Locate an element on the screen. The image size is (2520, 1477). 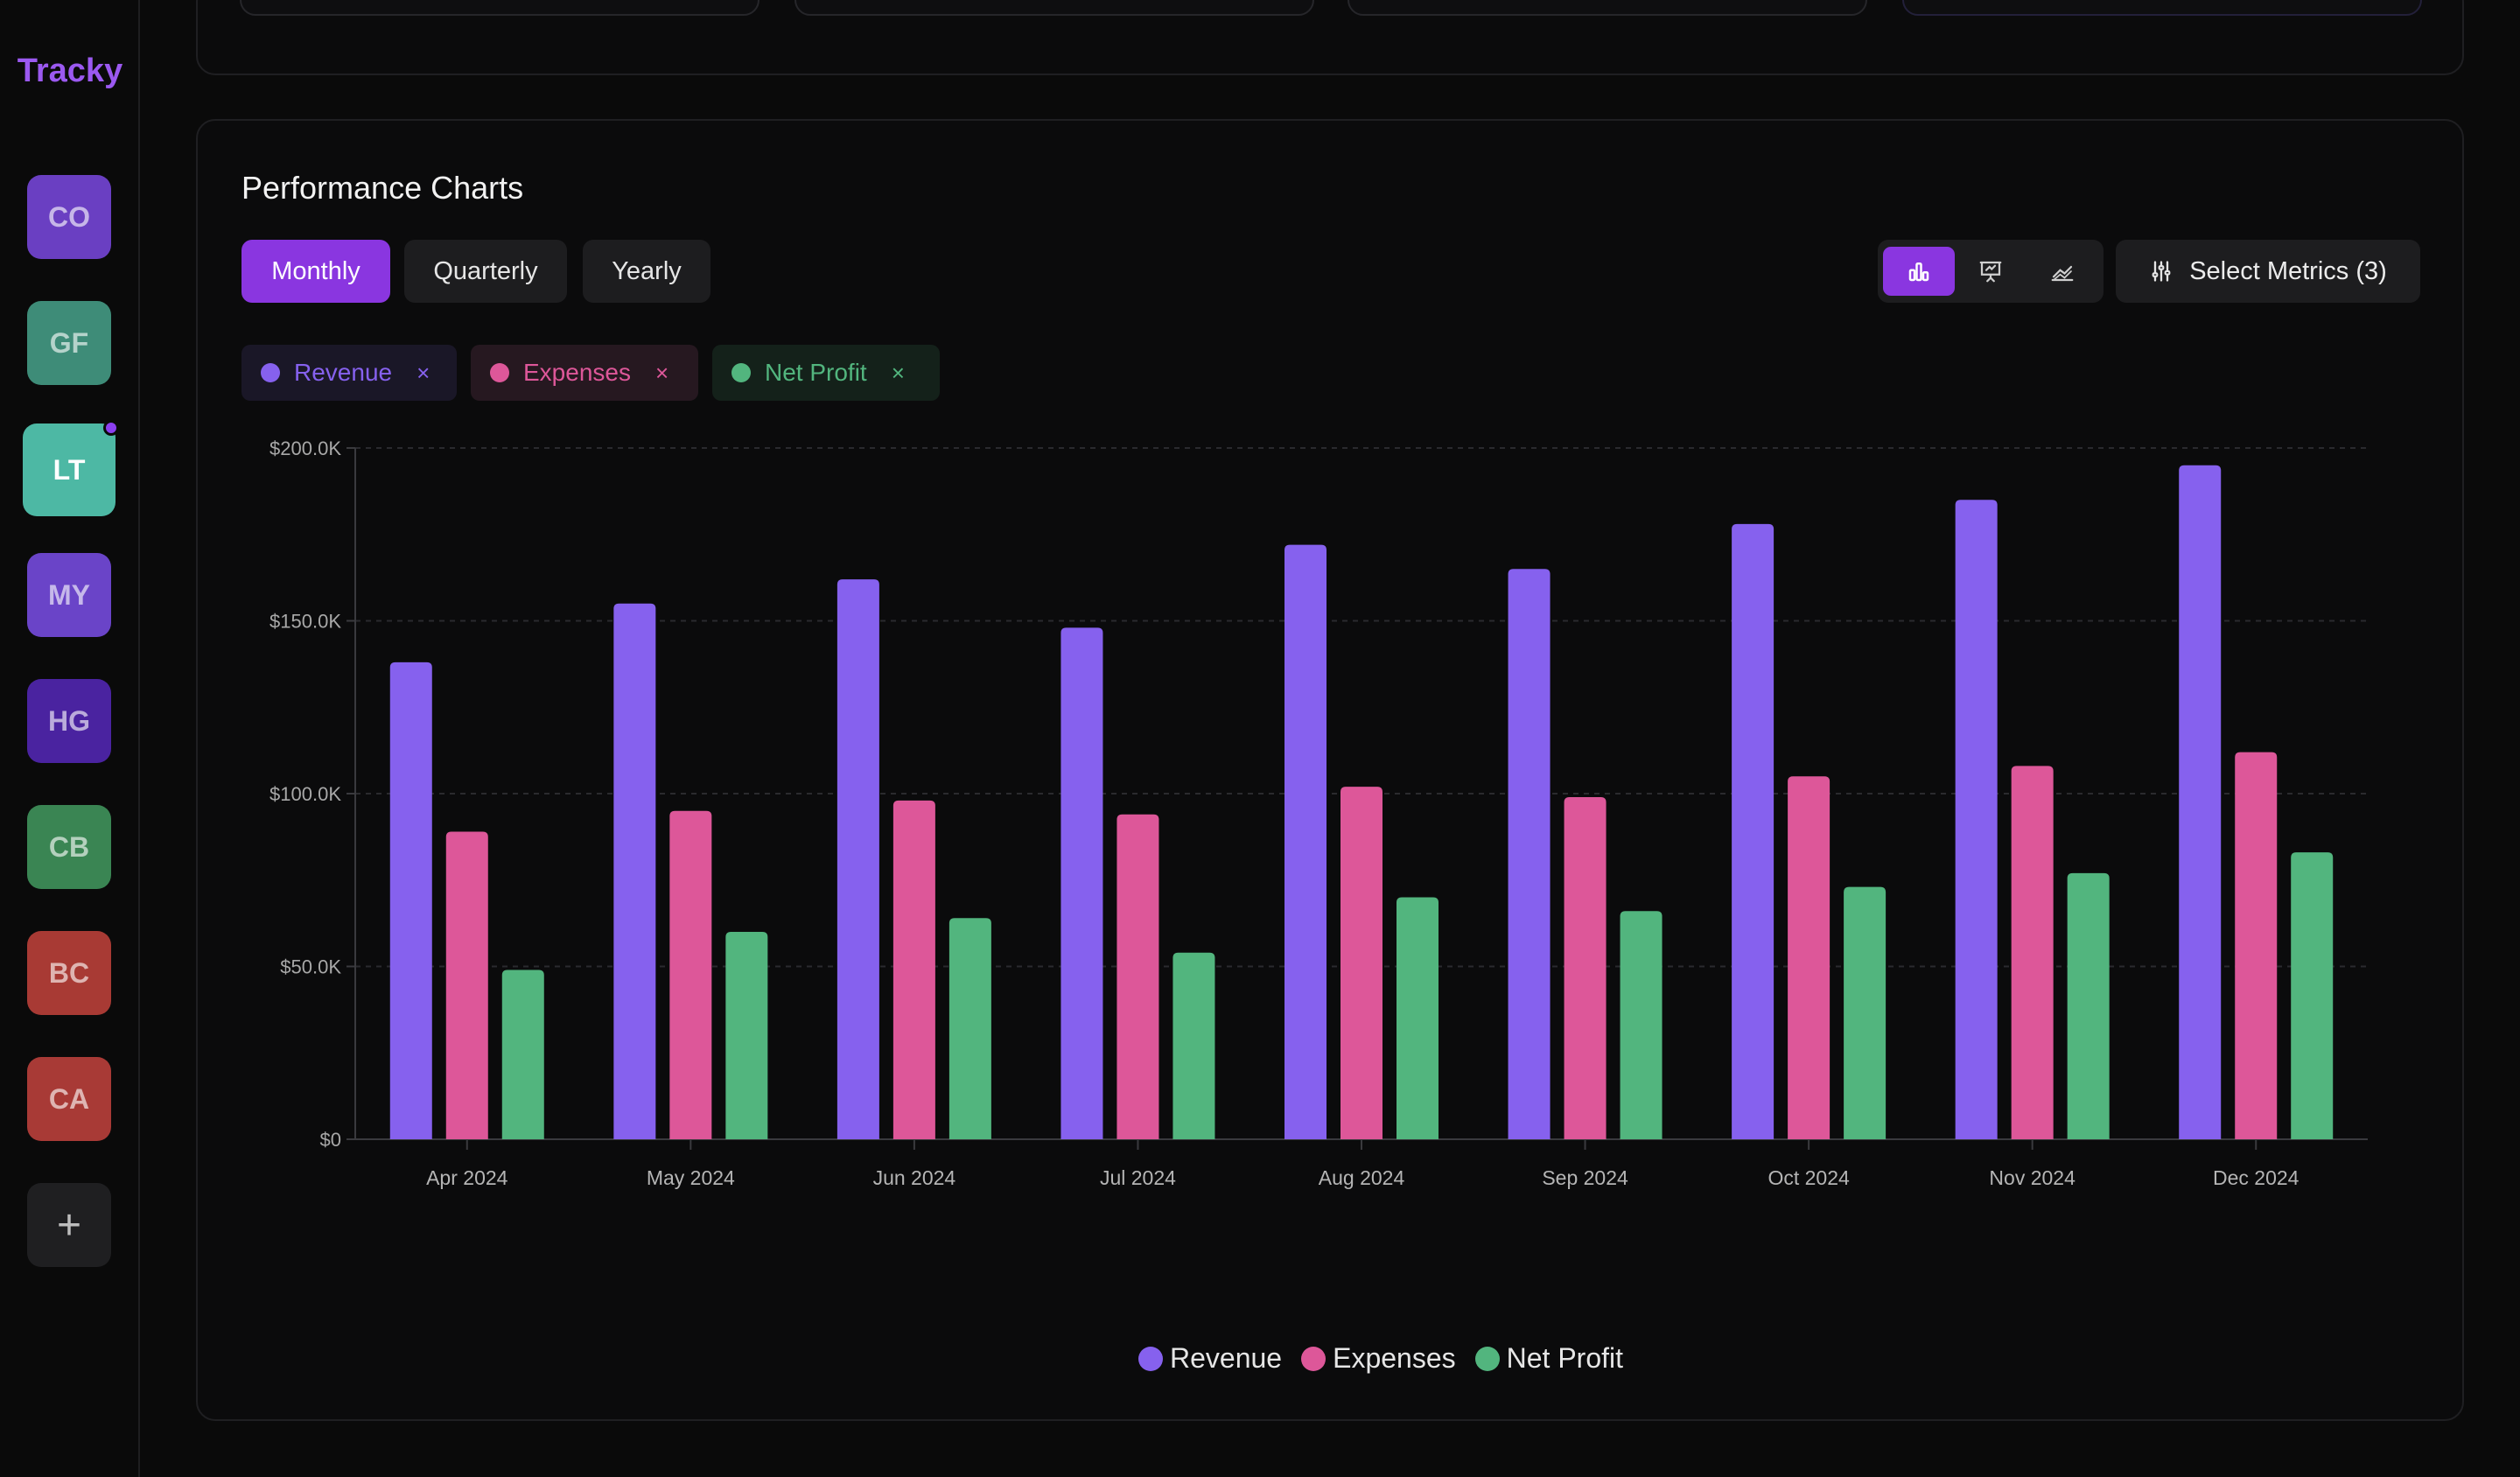
chart-legend: Revenue Expenses Net Profit is located at coordinates (1332, 1358).